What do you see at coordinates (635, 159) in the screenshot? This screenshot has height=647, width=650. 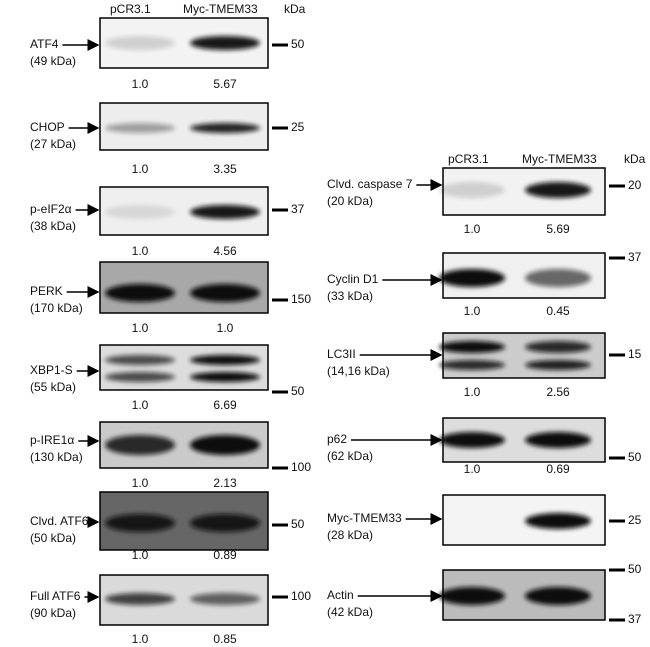 I see `unit-label: kDa` at bounding box center [635, 159].